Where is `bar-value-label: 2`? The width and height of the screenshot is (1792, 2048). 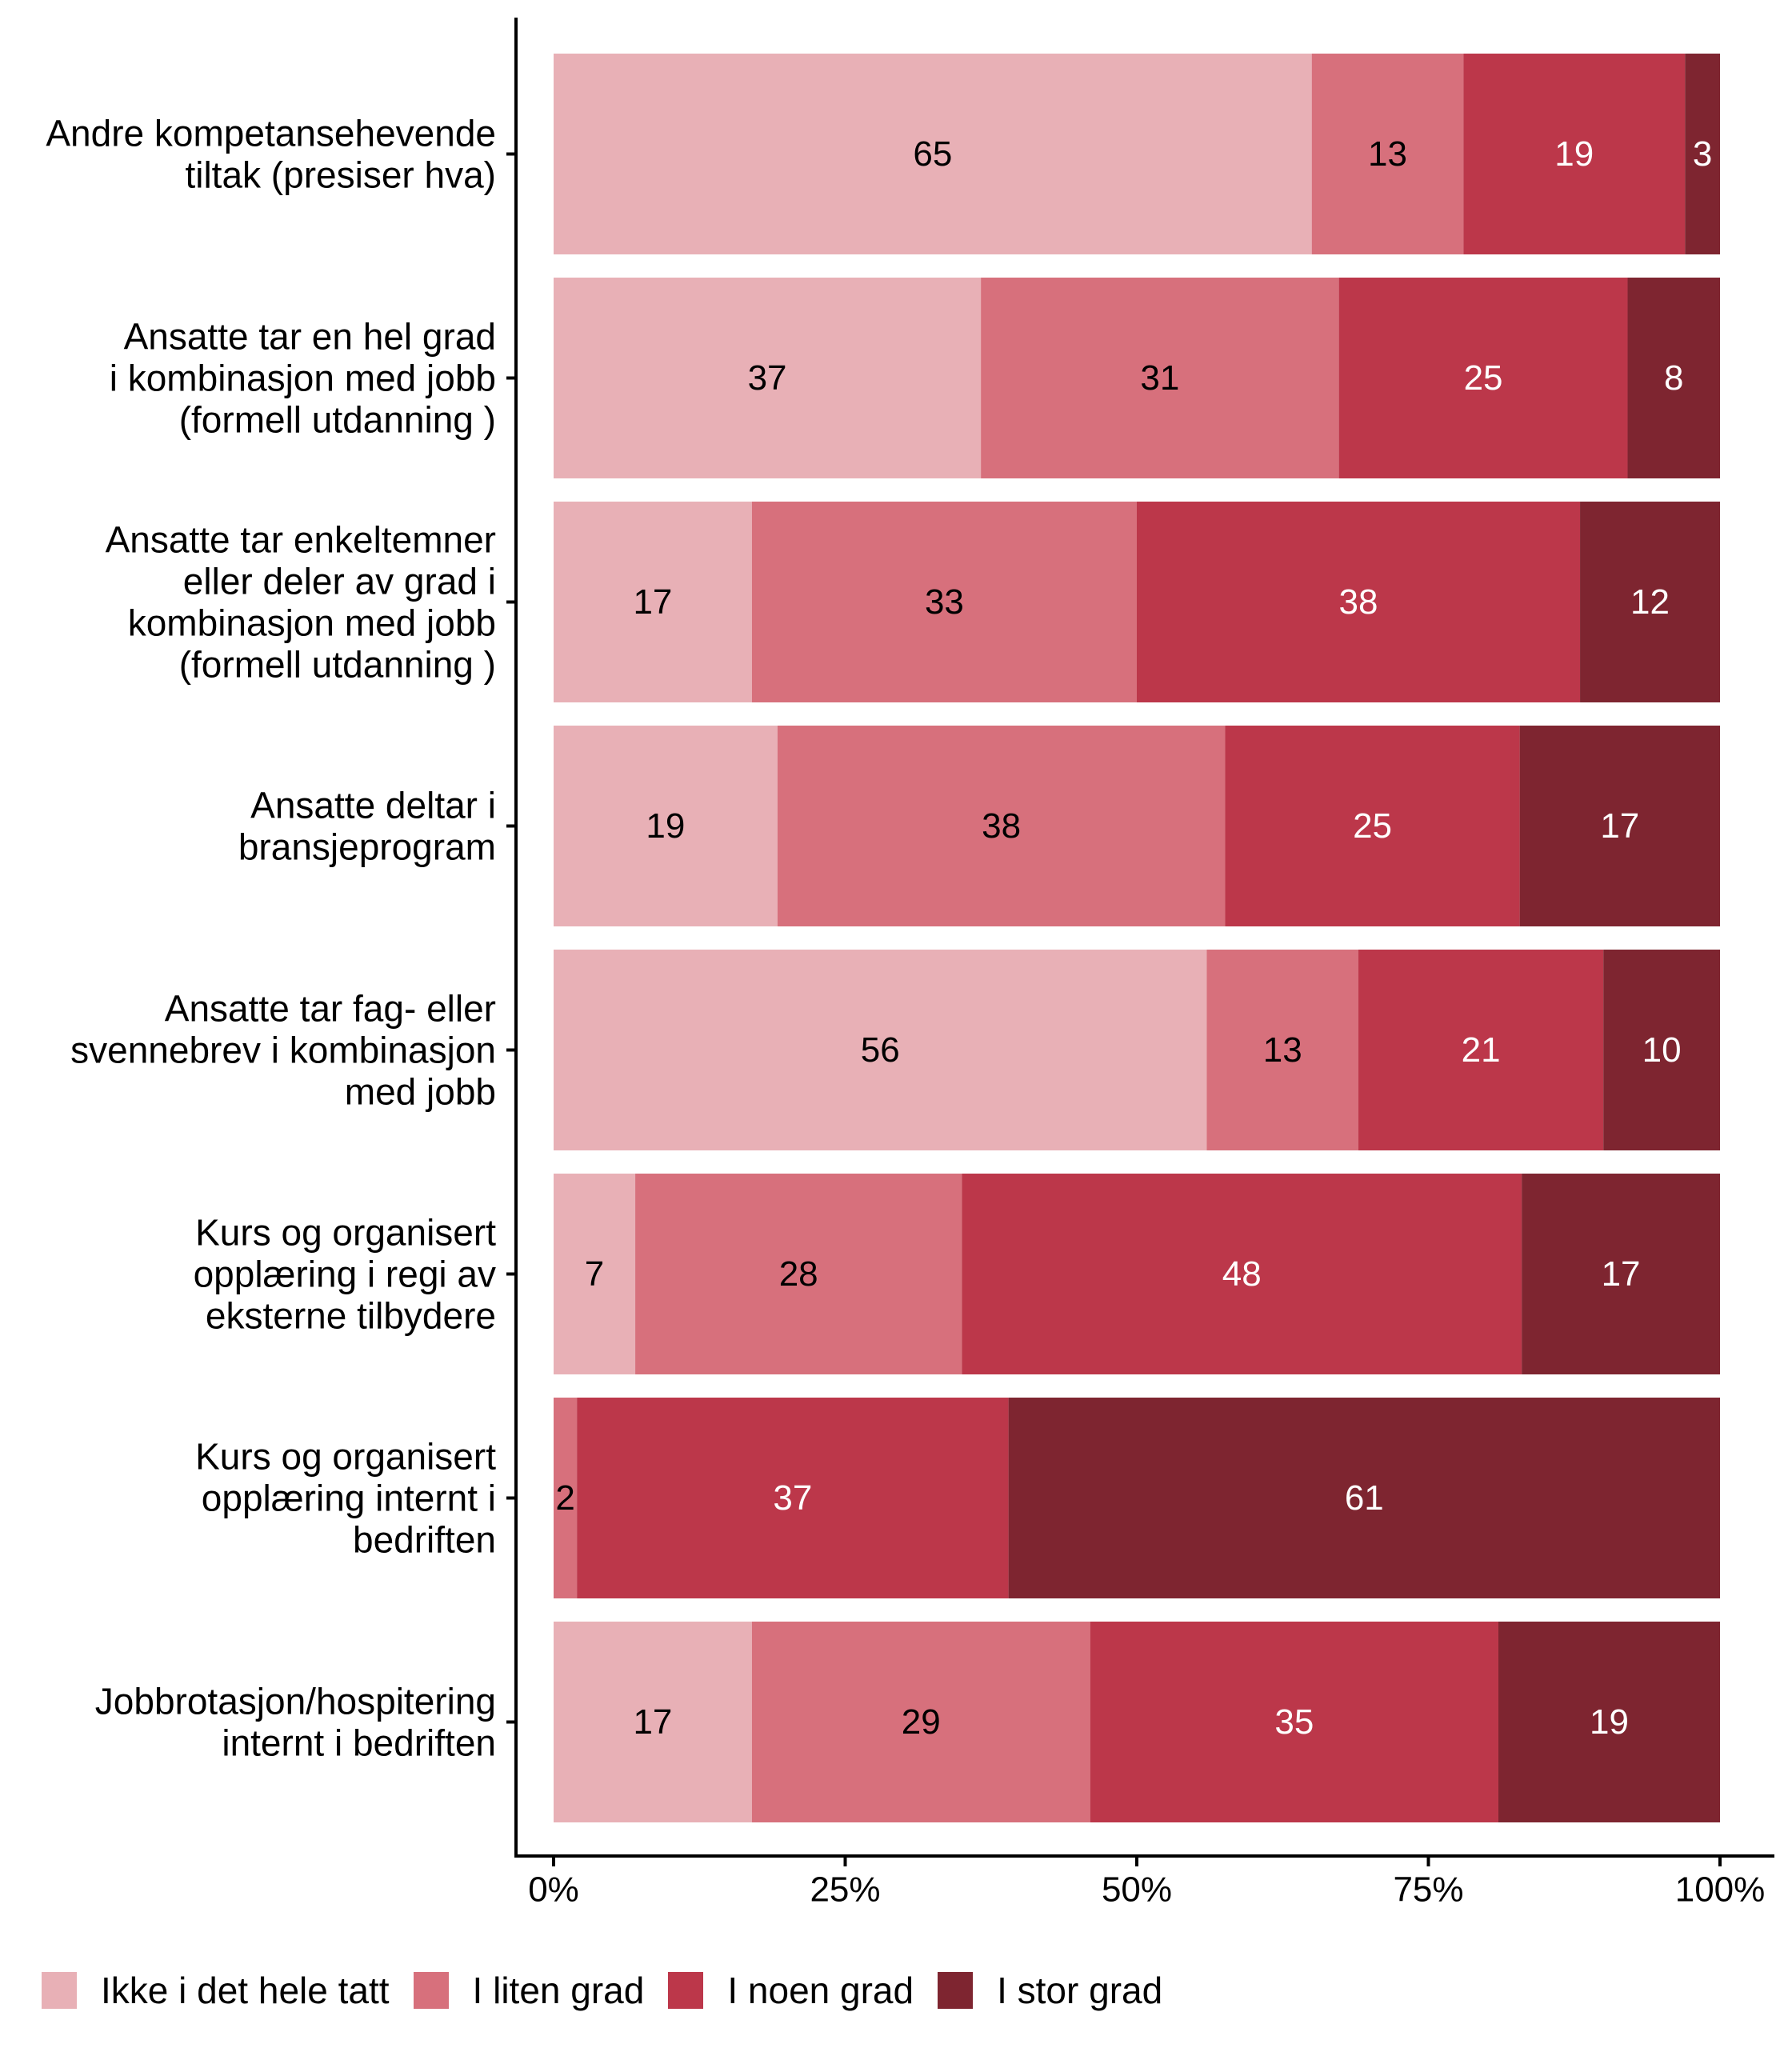 bar-value-label: 2 is located at coordinates (564, 1498).